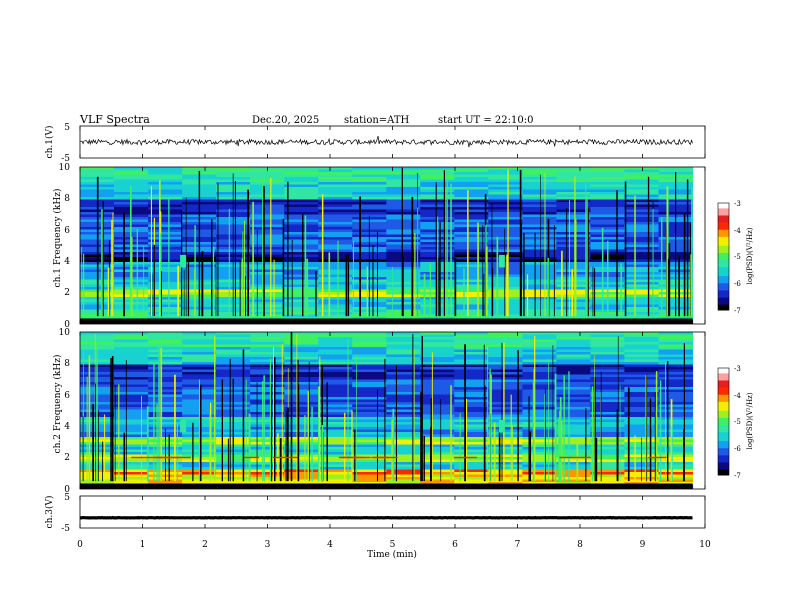 Image resolution: width=792 pixels, height=612 pixels. What do you see at coordinates (392, 512) in the screenshot?
I see `ch3-waveform-frame` at bounding box center [392, 512].